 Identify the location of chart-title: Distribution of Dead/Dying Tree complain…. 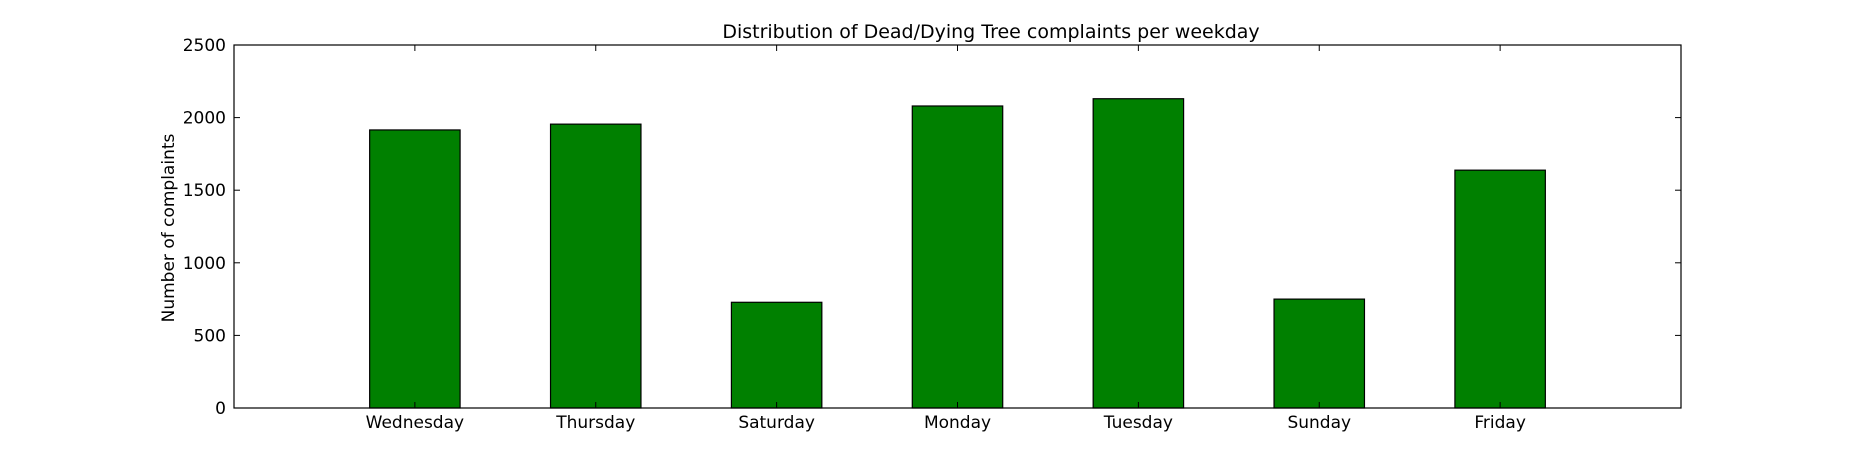
(990, 32).